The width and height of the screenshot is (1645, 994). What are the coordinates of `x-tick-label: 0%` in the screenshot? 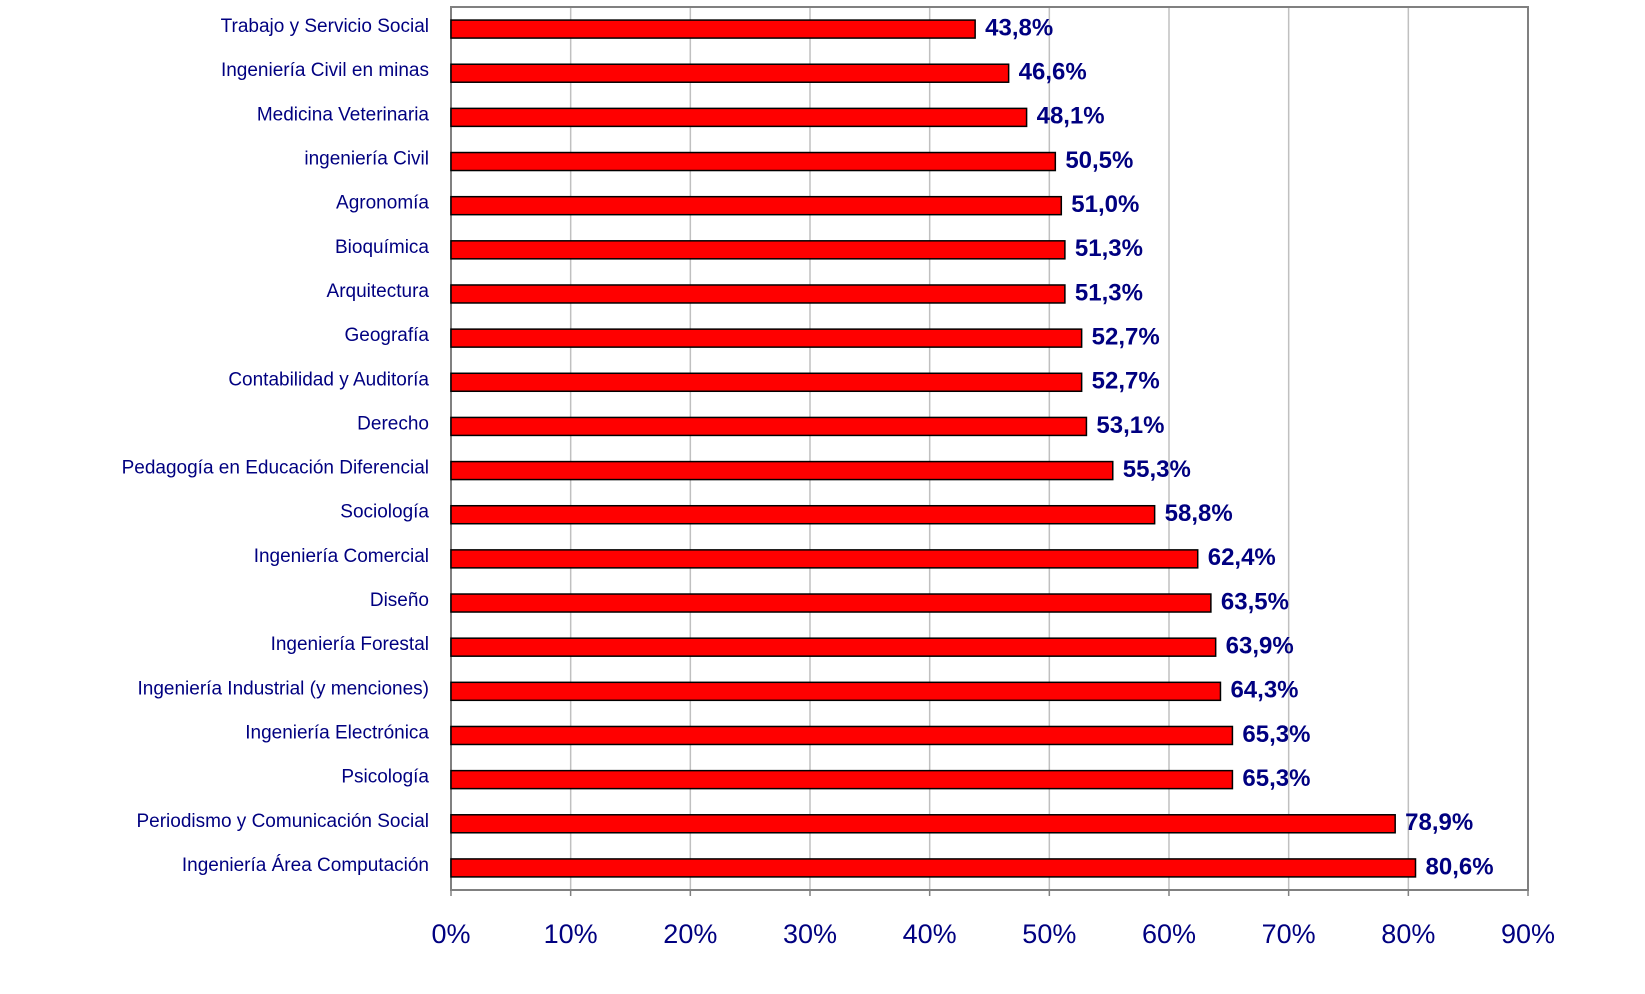 It's located at (450, 934).